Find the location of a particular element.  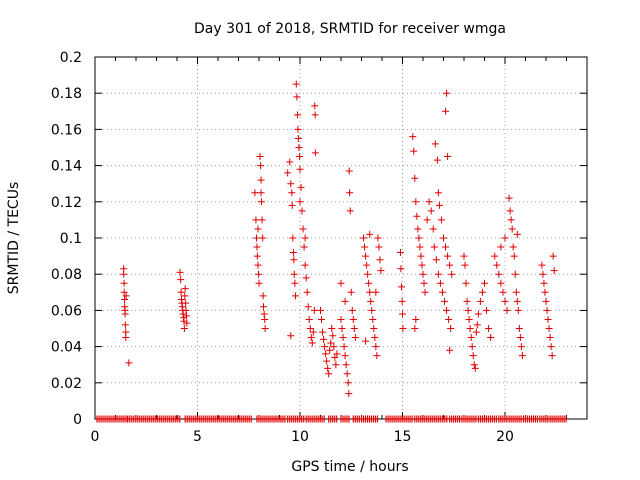

y-tick-label: 0.12 is located at coordinates (66, 203).